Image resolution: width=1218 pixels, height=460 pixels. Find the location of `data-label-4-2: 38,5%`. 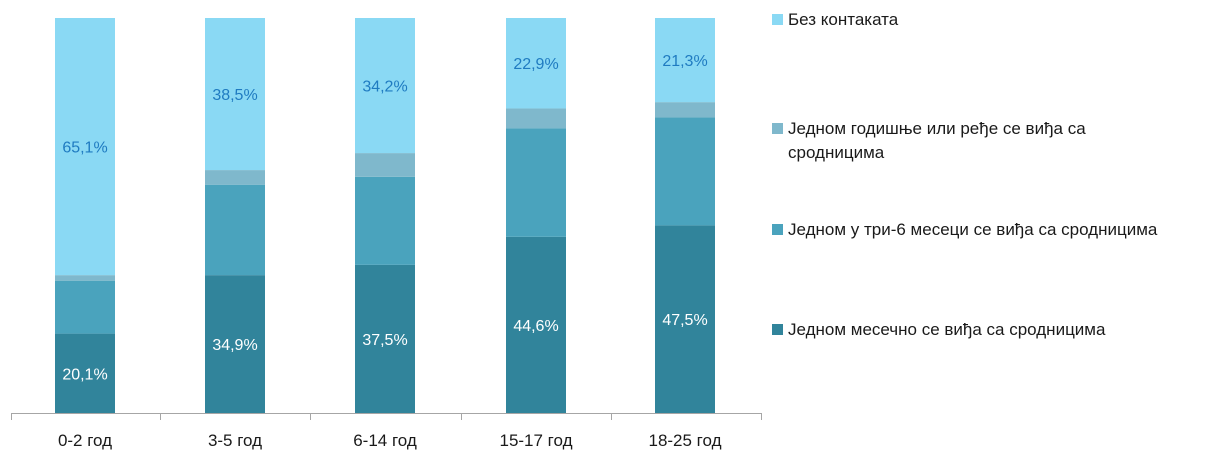

data-label-4-2: 38,5% is located at coordinates (234, 95).